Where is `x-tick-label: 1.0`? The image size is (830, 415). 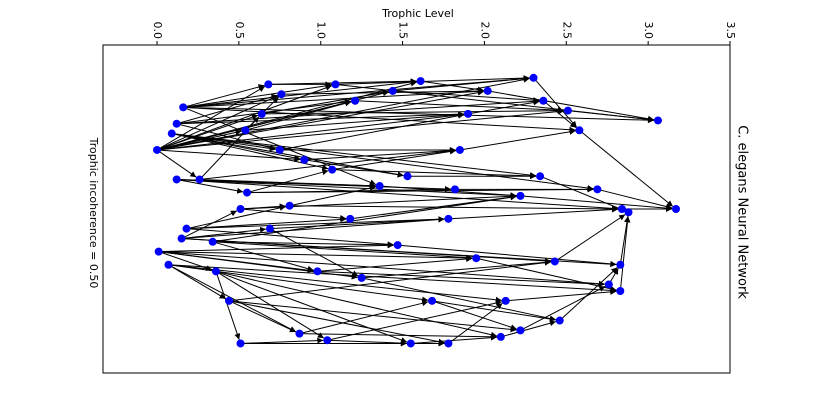
x-tick-label: 1.0 is located at coordinates (321, 31).